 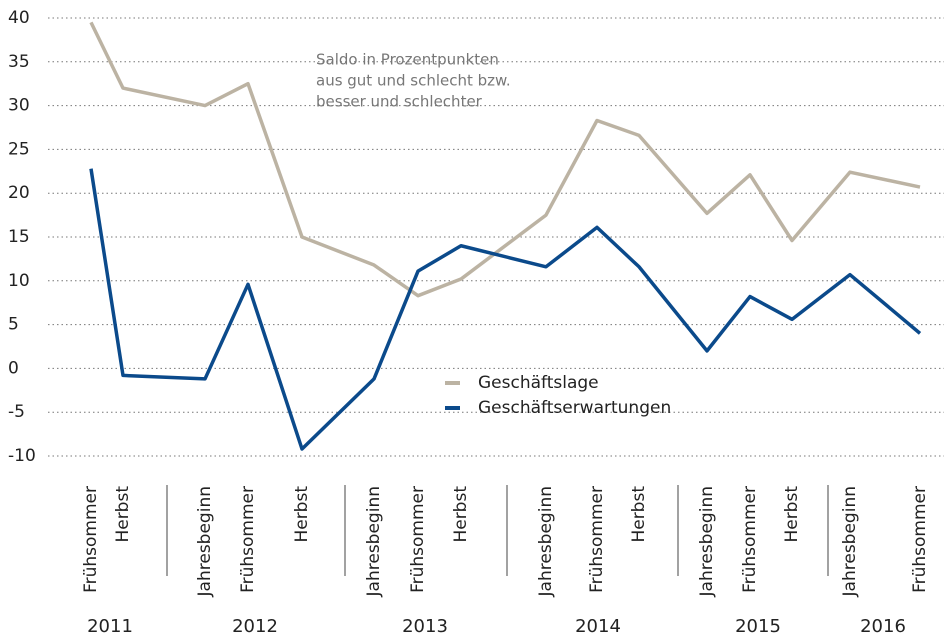 I want to click on y-tick-label: 25, so click(x=19, y=149).